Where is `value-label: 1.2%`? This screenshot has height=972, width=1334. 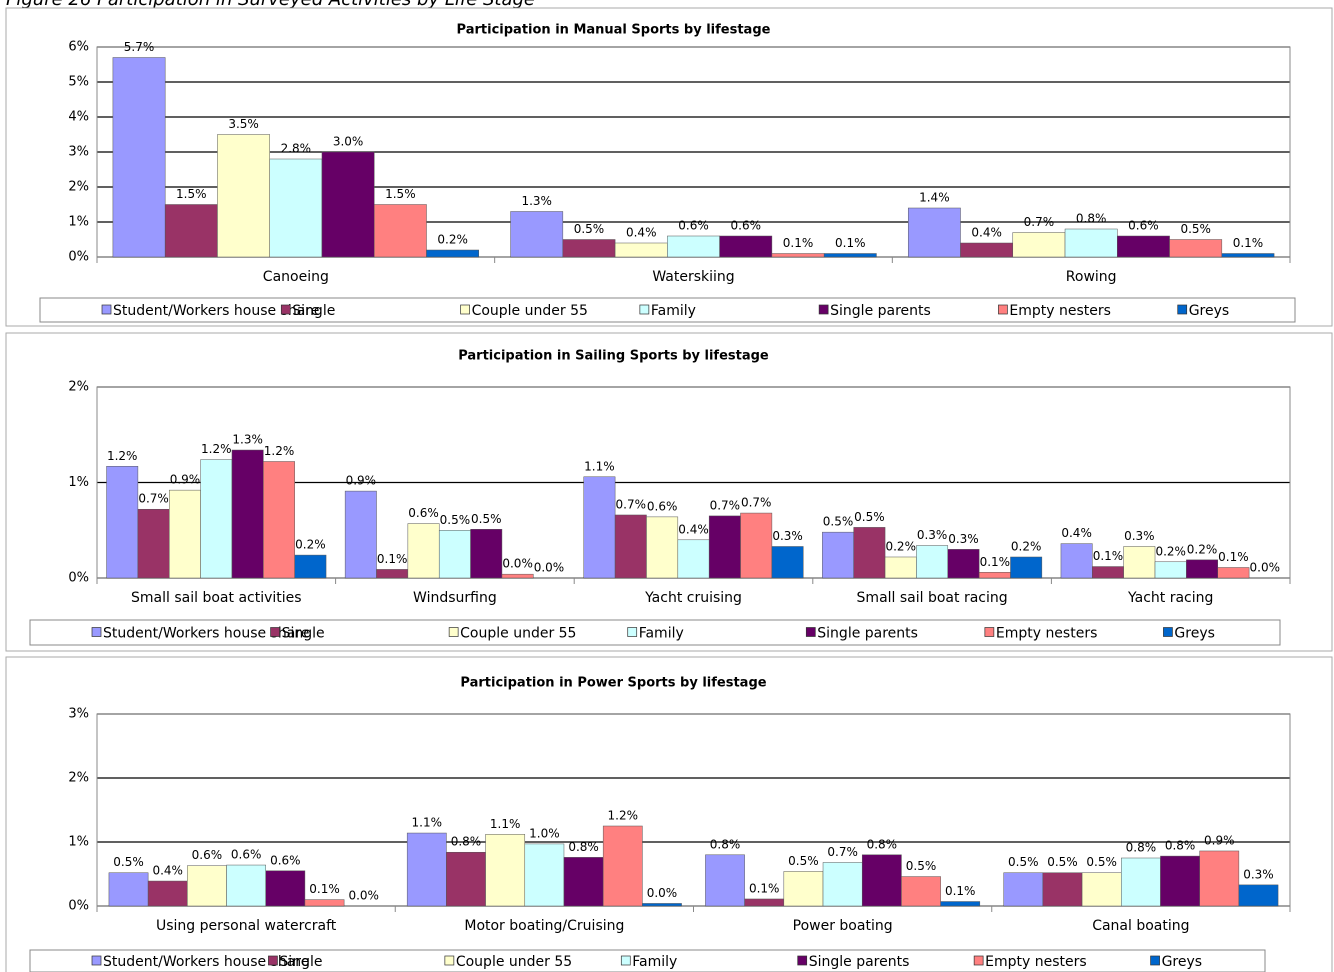 value-label: 1.2% is located at coordinates (623, 816).